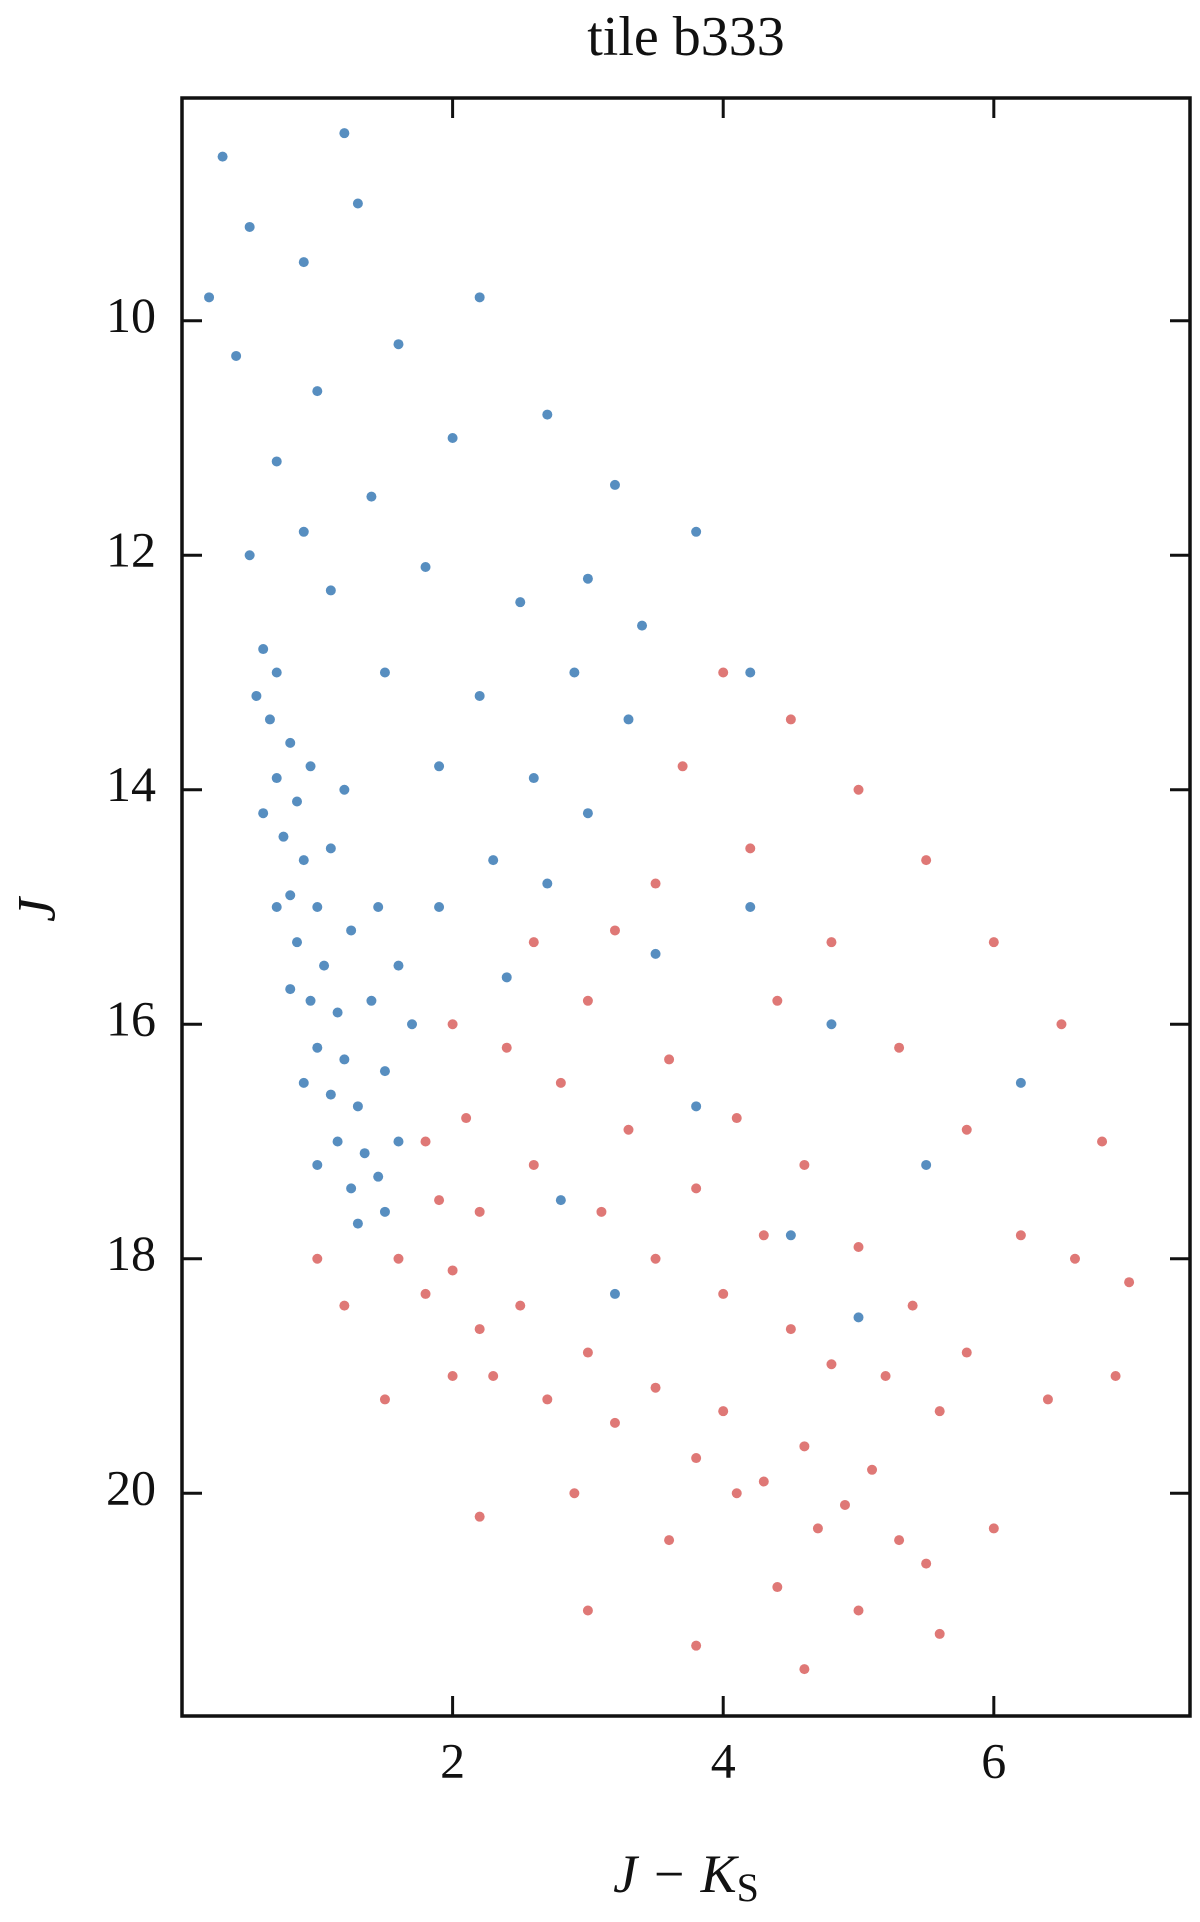 This screenshot has height=1922, width=1200. Describe the element at coordinates (686, 37) in the screenshot. I see `chart-title: tile b333` at that location.